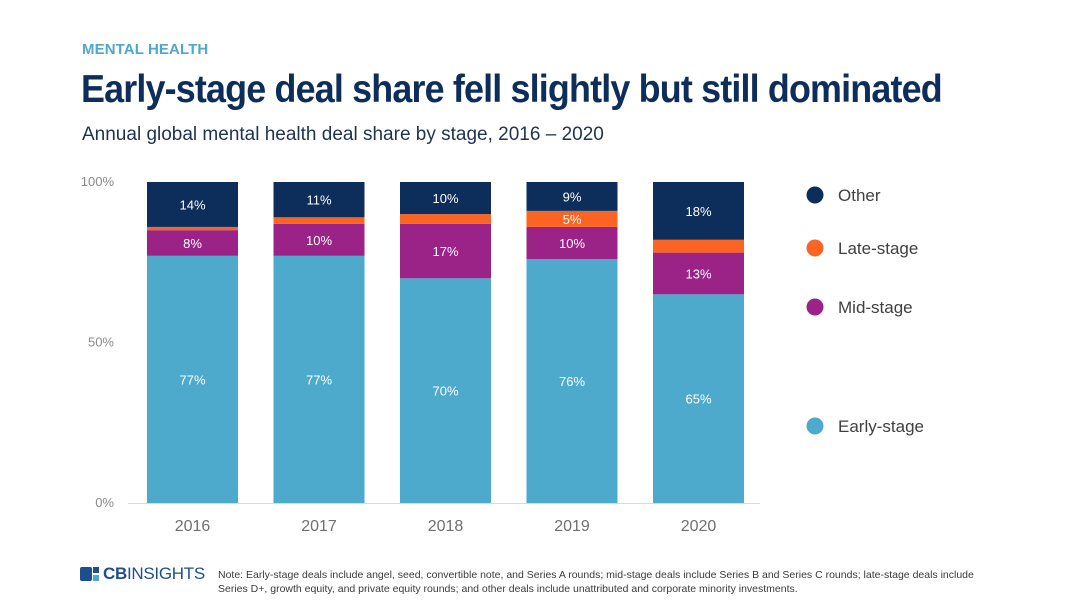 This screenshot has height=611, width=1080. I want to click on bar-stack-2019: 76% 10% 5% 9%, so click(572, 342).